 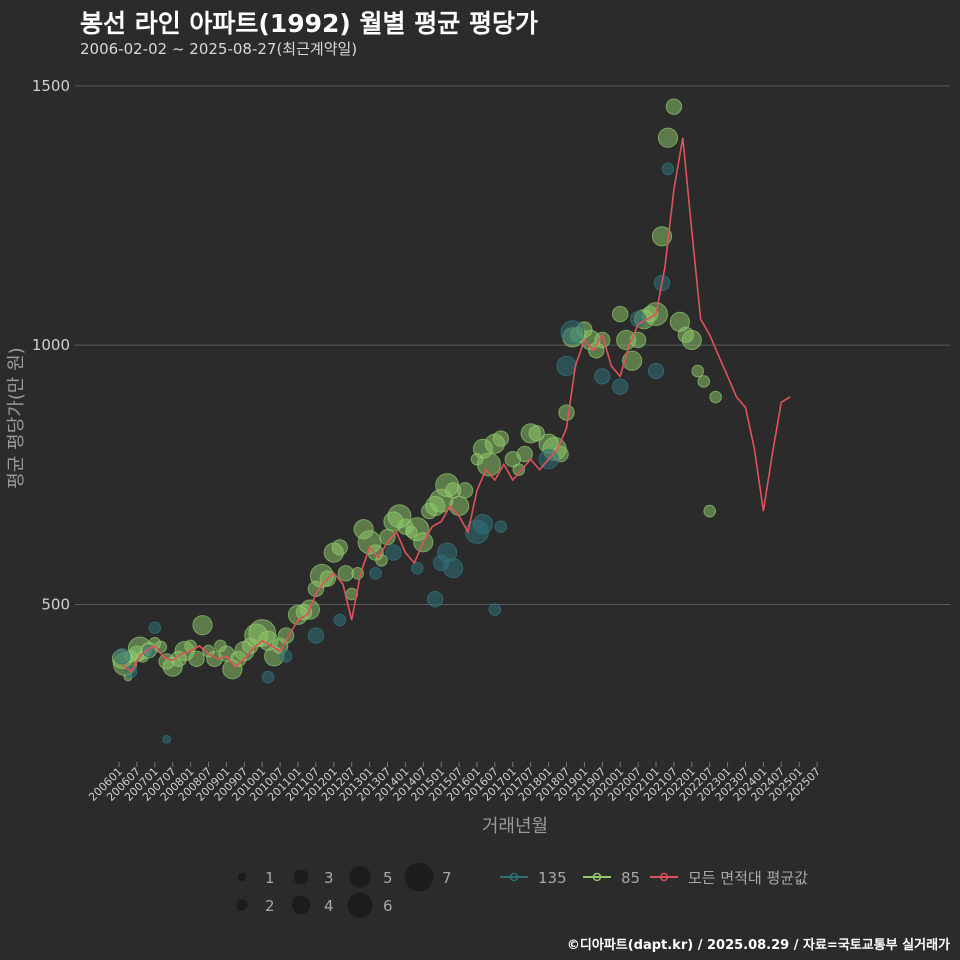 What do you see at coordinates (388, 906) in the screenshot?
I see `legend-size-label: 6` at bounding box center [388, 906].